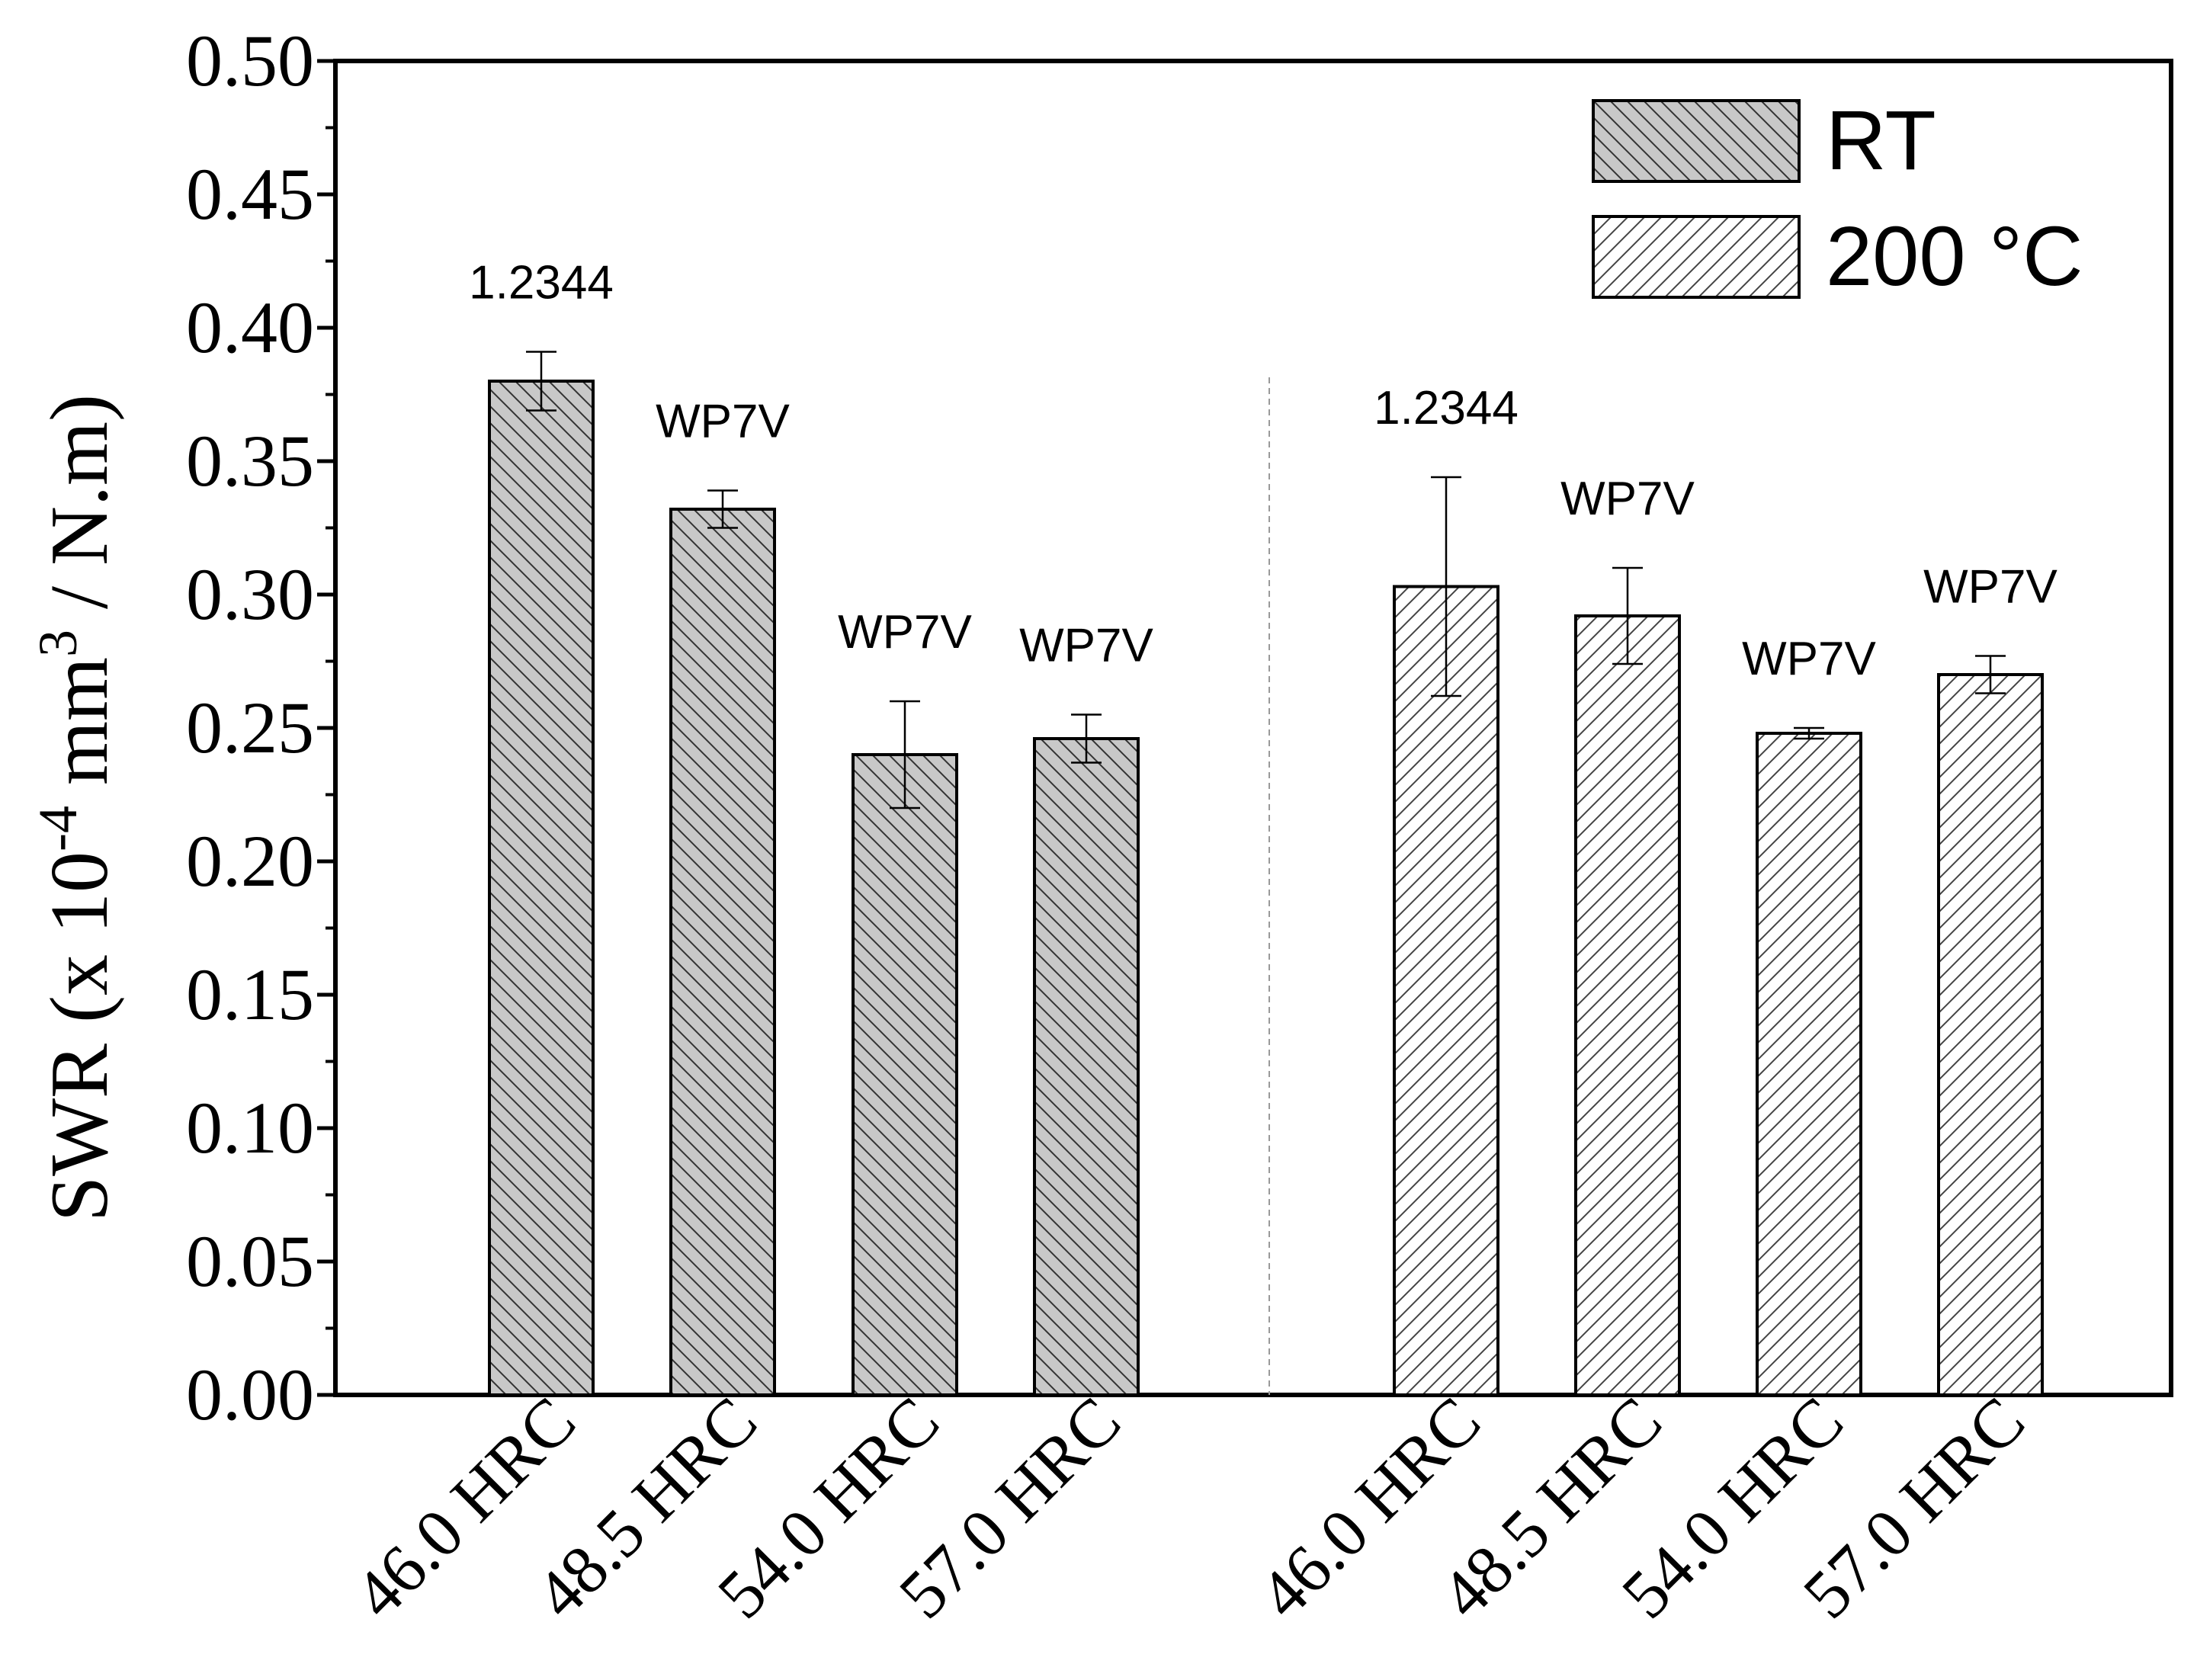  Describe the element at coordinates (250, 1394) in the screenshot. I see `y-tick-label: 0.00` at that location.